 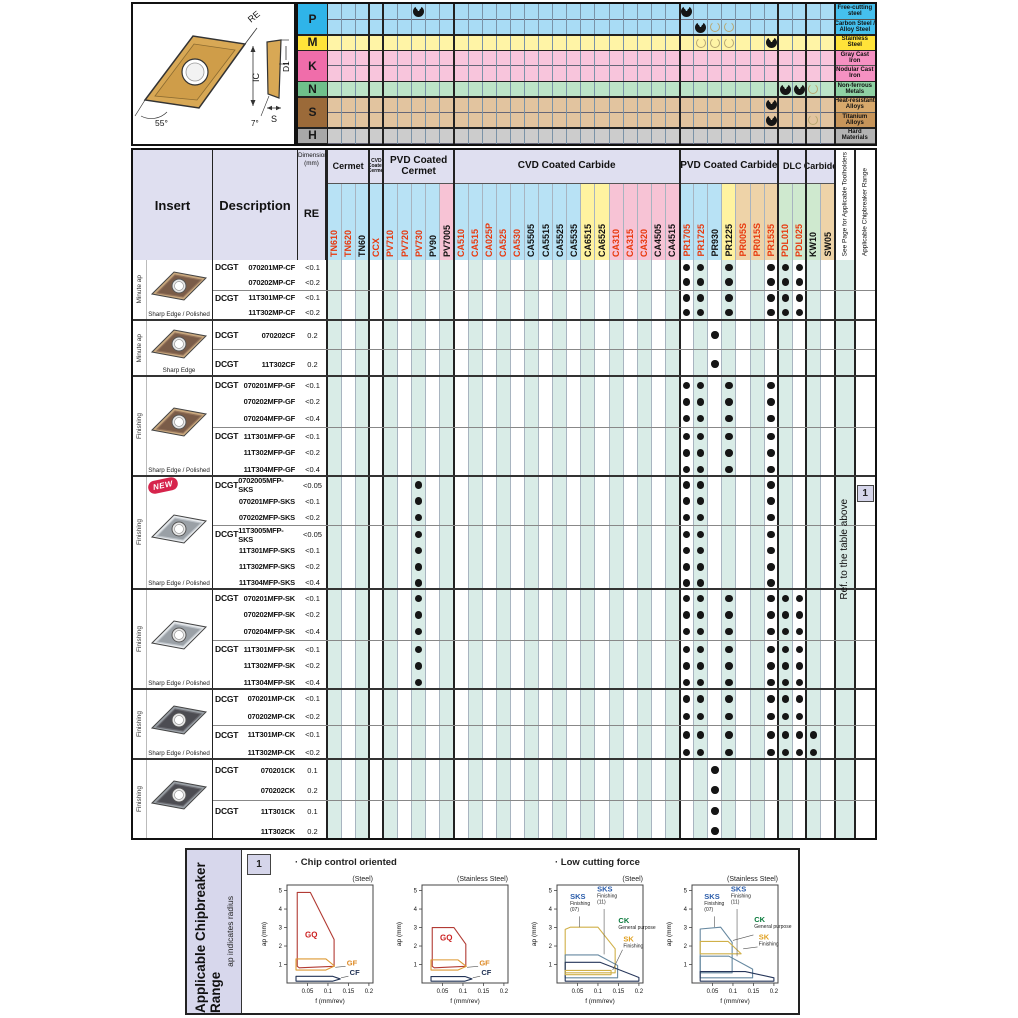 What do you see at coordinates (173, 724) in the screenshot?
I see `insert-cell: Finishing Sharp Edge / Polished` at bounding box center [173, 724].